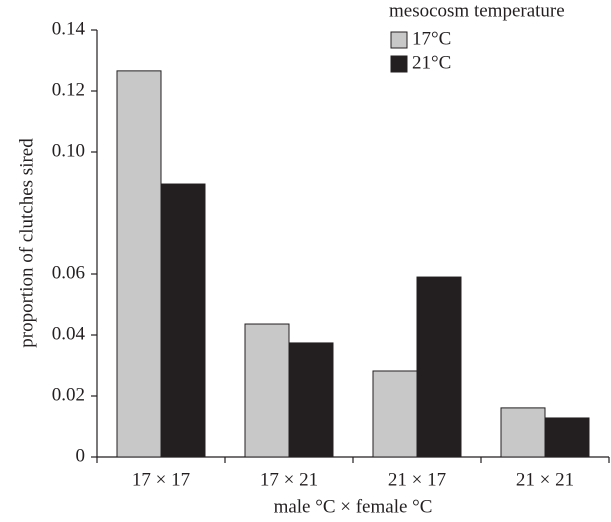  Describe the element at coordinates (289, 479) in the screenshot. I see `x-tick-label: 17 × 21` at that location.